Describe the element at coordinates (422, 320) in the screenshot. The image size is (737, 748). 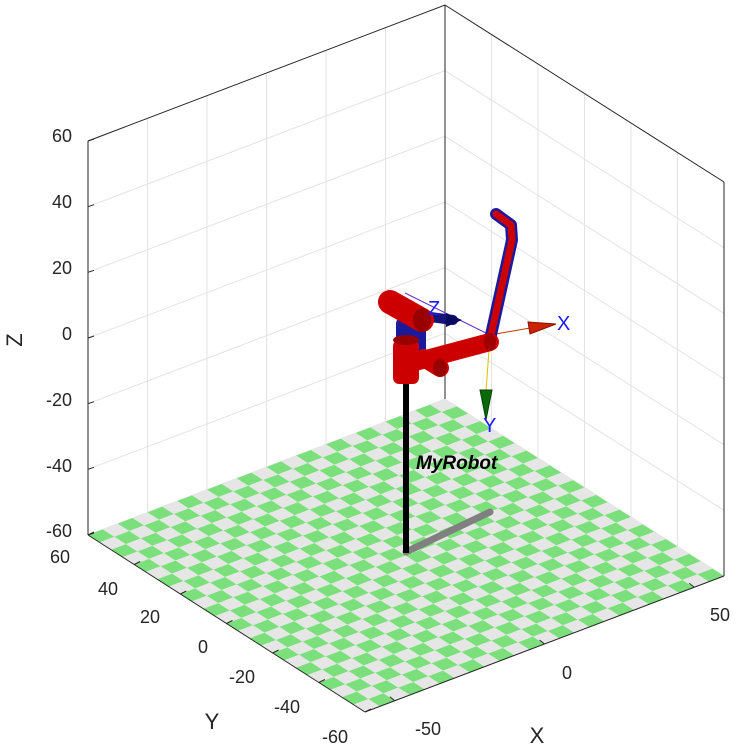
I see `robot-joint-top-cap` at that location.